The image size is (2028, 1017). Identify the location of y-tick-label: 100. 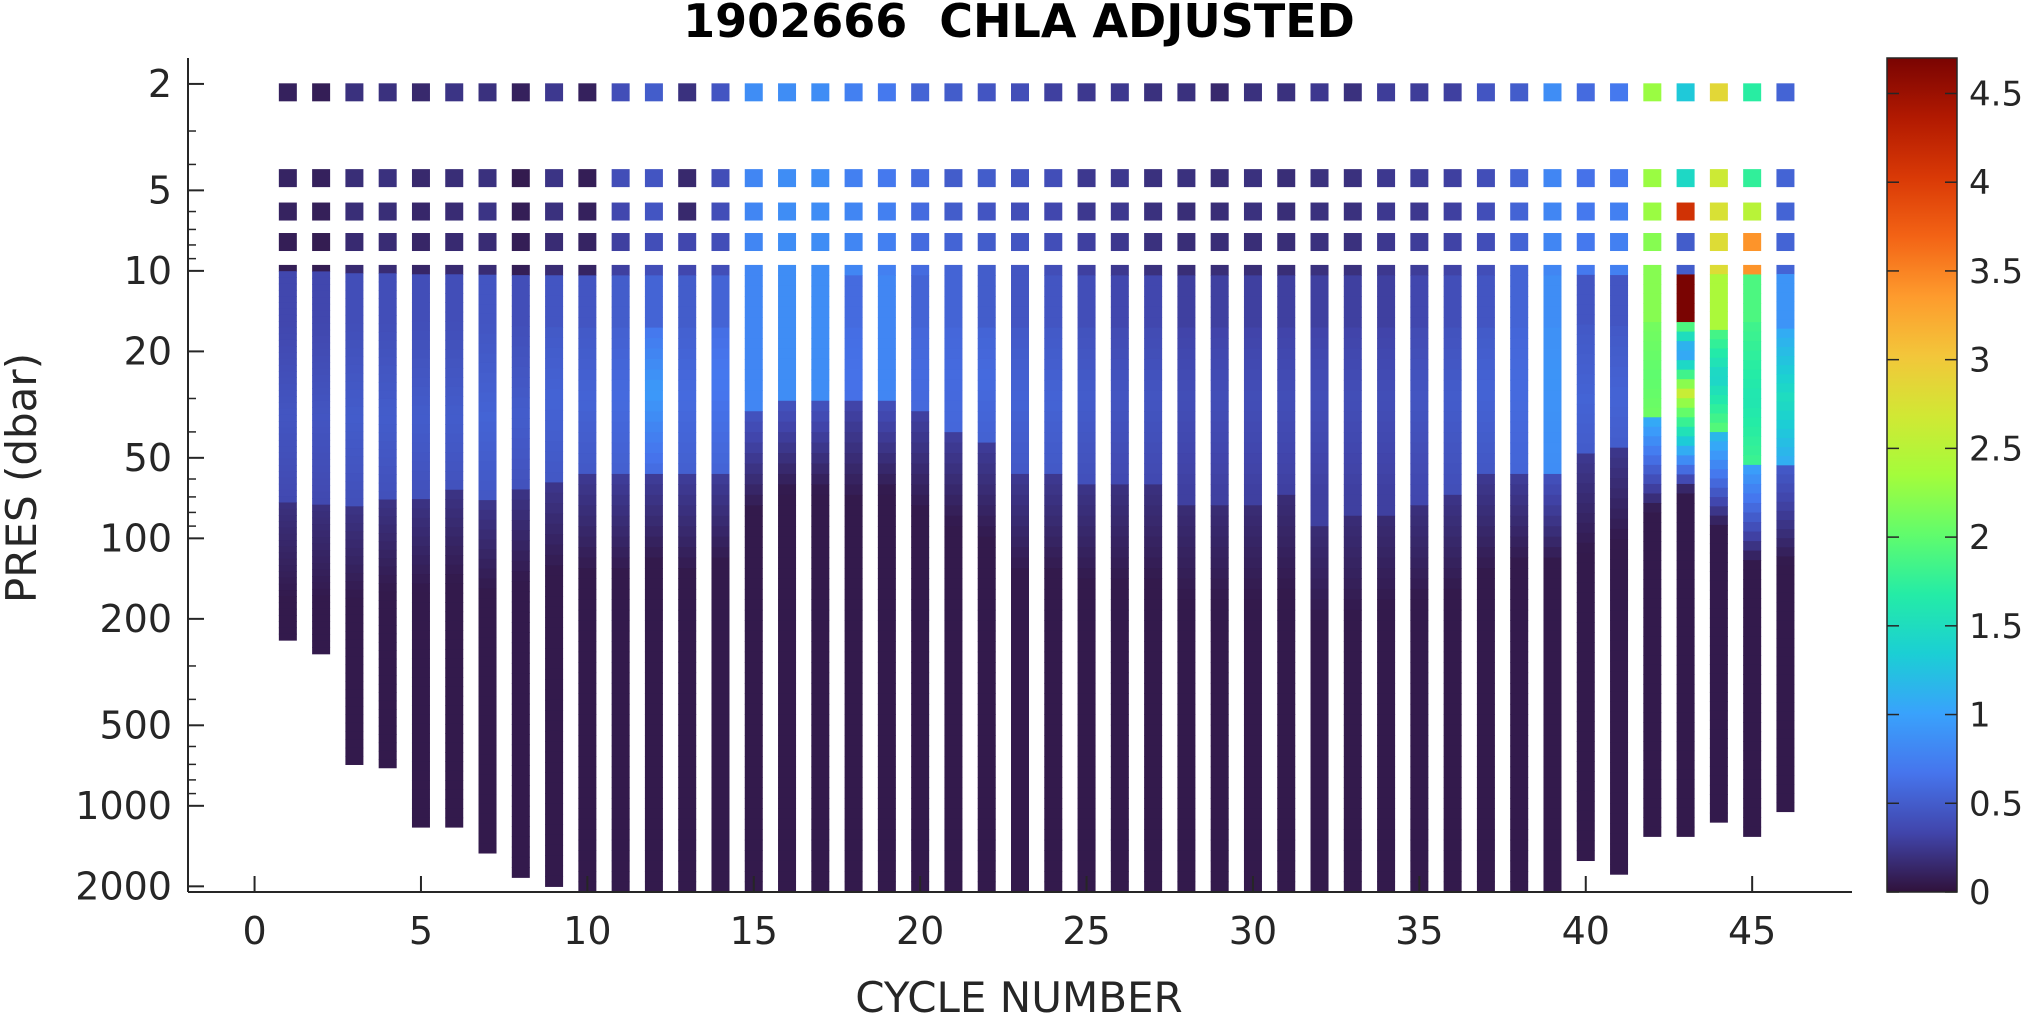
(135, 538).